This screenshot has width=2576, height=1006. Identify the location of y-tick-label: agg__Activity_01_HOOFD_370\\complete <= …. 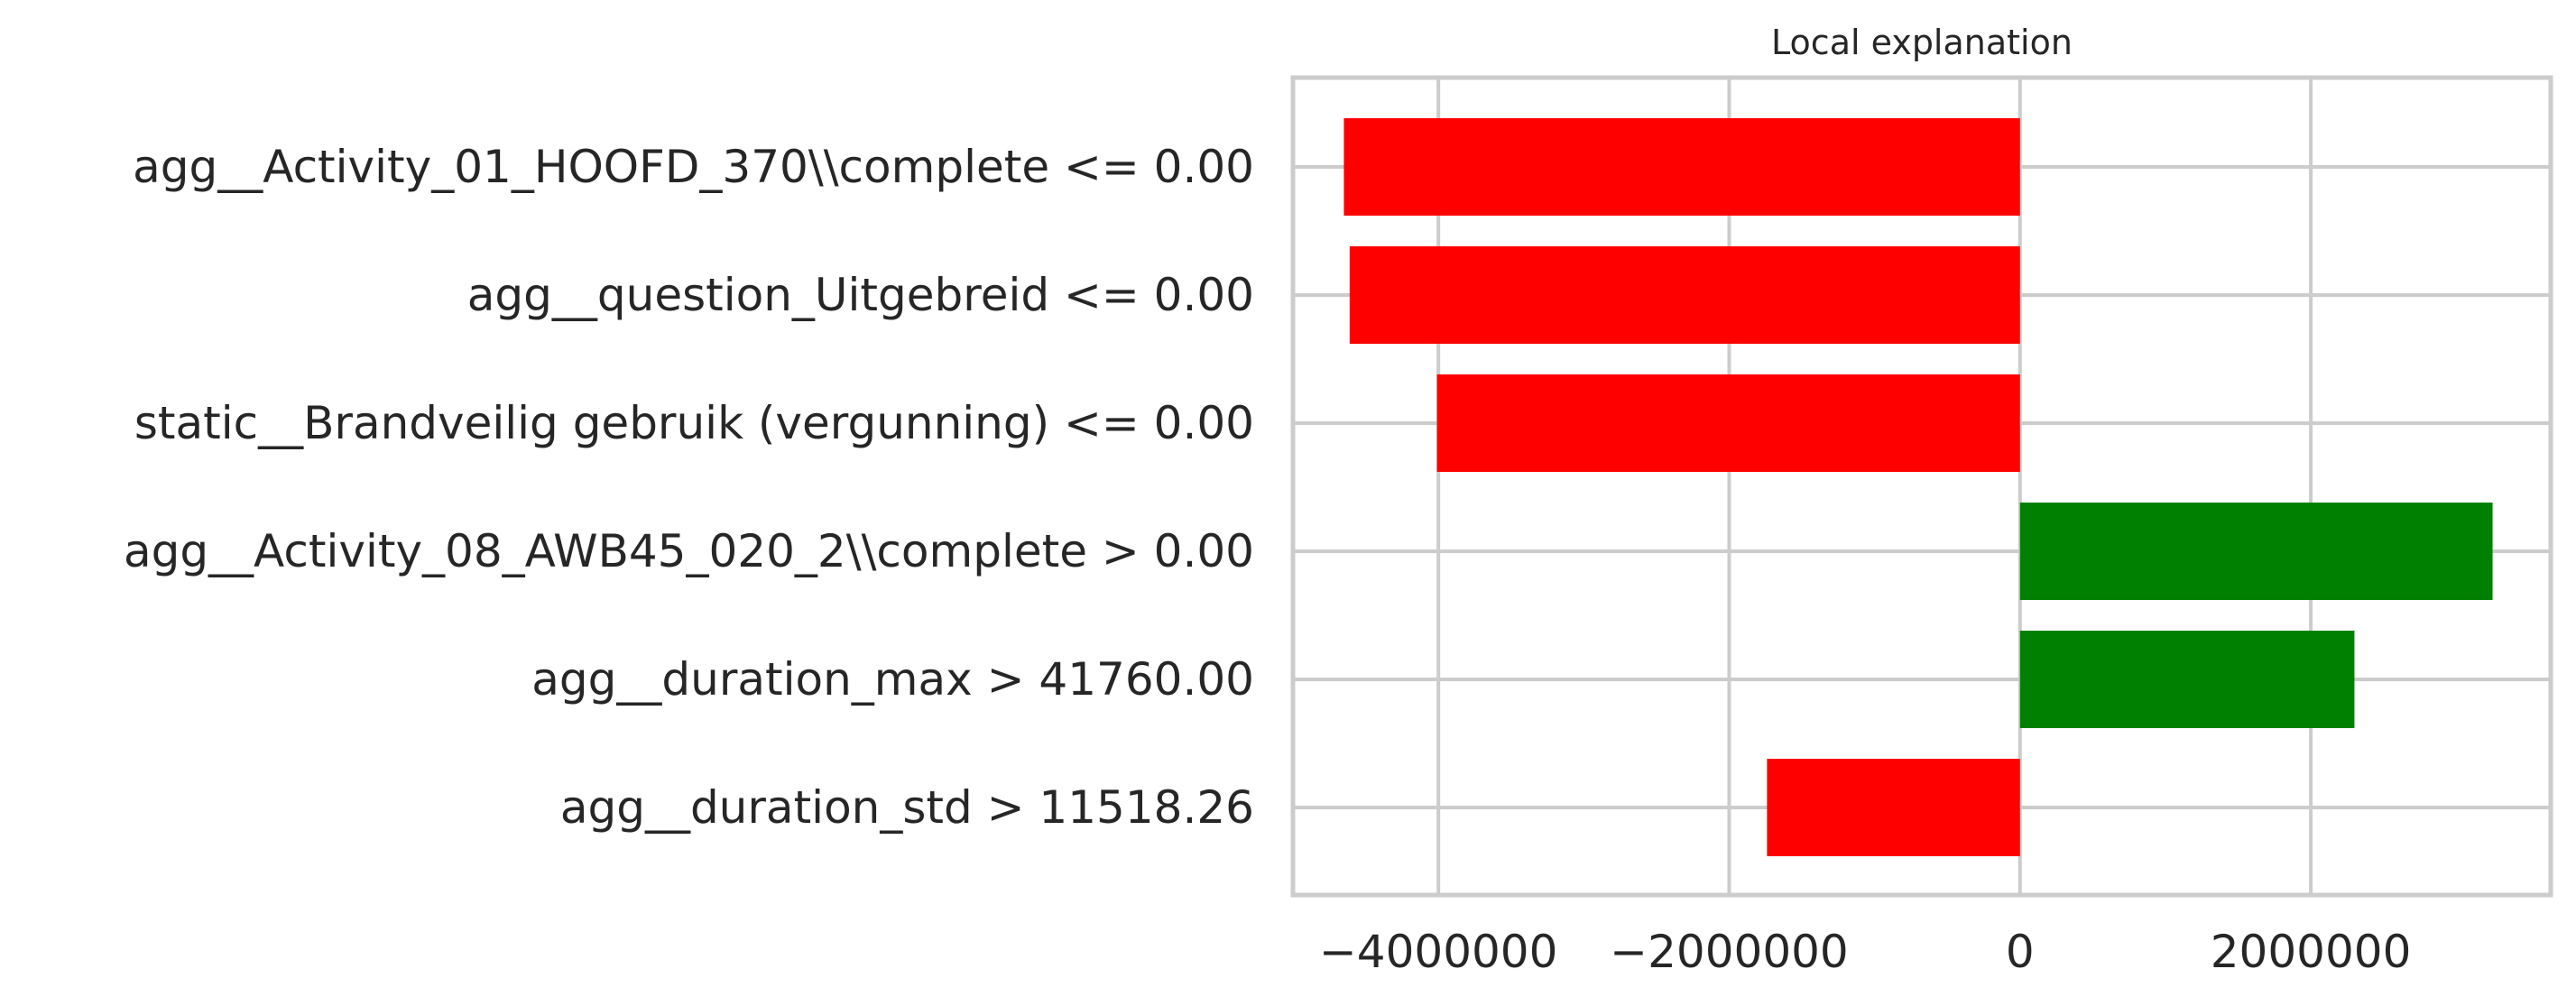
(693, 167).